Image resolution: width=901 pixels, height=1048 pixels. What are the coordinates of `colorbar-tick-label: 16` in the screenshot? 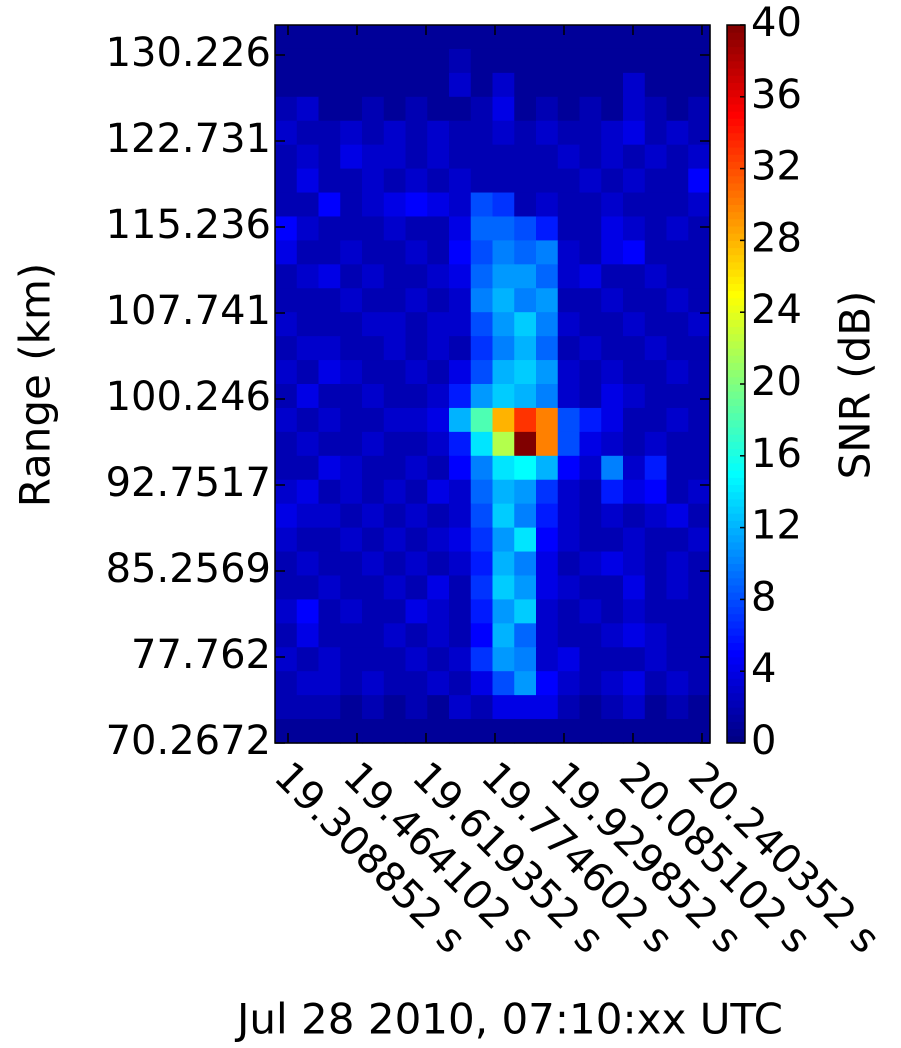 It's located at (776, 454).